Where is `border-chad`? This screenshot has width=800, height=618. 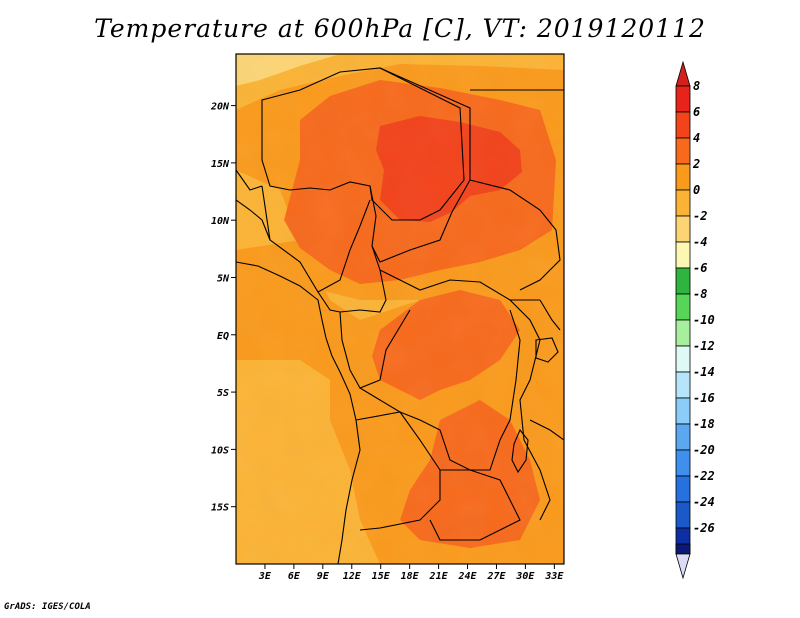
border-chad is located at coordinates (420, 165).